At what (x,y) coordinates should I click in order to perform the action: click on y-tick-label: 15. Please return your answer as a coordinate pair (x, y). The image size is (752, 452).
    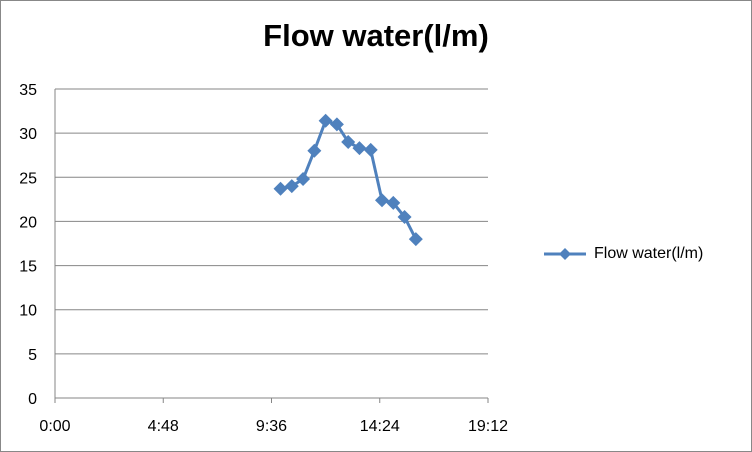
    Looking at the image, I should click on (28, 267).